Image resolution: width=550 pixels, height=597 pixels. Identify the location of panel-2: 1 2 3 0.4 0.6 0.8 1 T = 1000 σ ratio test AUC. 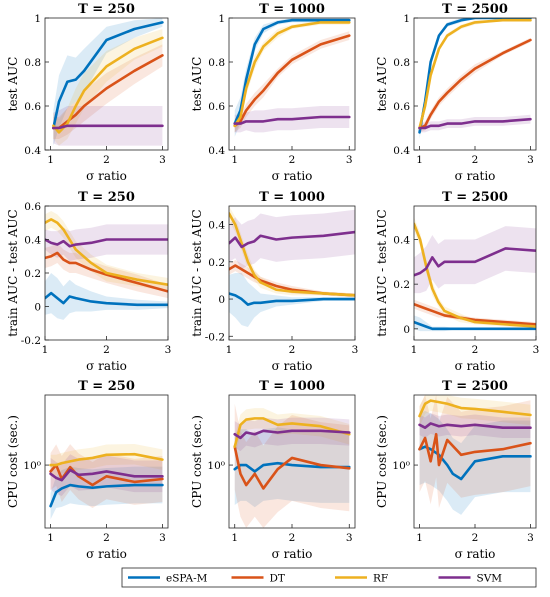
(273, 92).